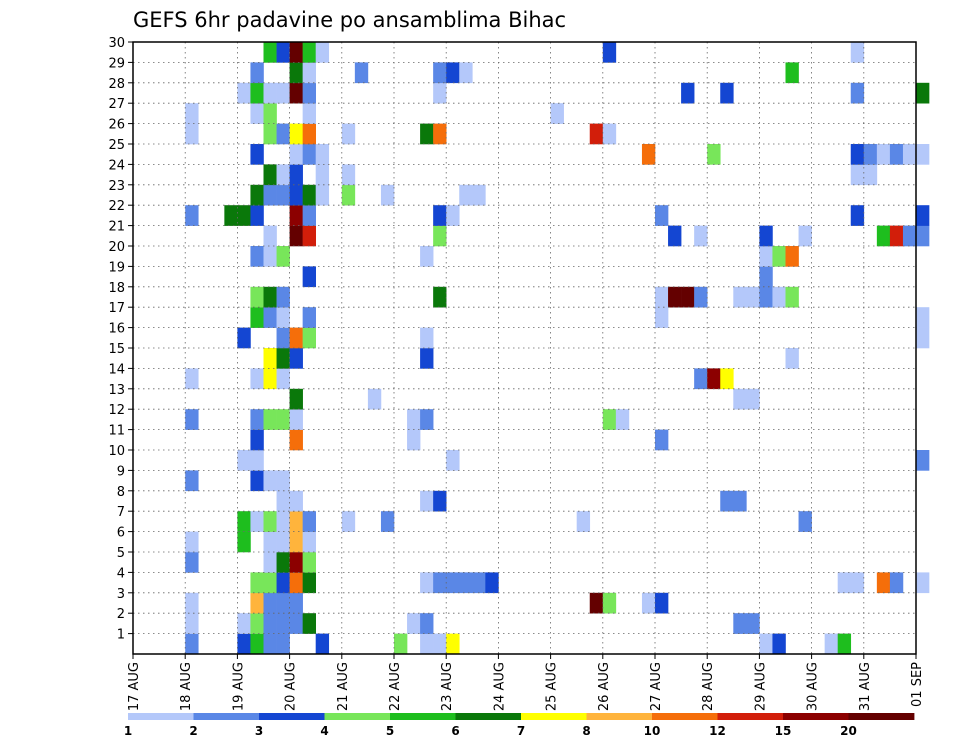 The width and height of the screenshot is (960, 742). Describe the element at coordinates (116, 267) in the screenshot. I see `y-tick-label: 19` at that location.